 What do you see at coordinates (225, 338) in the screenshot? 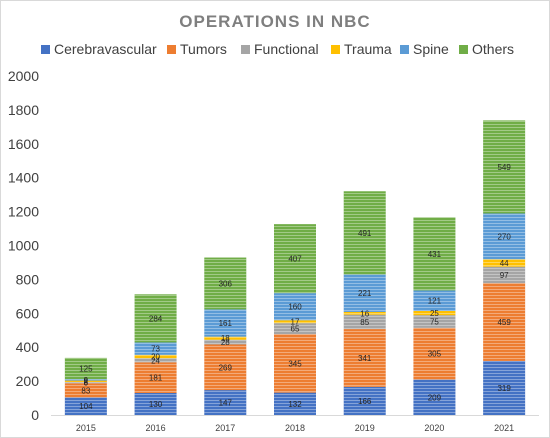
I see `data-label: 18` at bounding box center [225, 338].